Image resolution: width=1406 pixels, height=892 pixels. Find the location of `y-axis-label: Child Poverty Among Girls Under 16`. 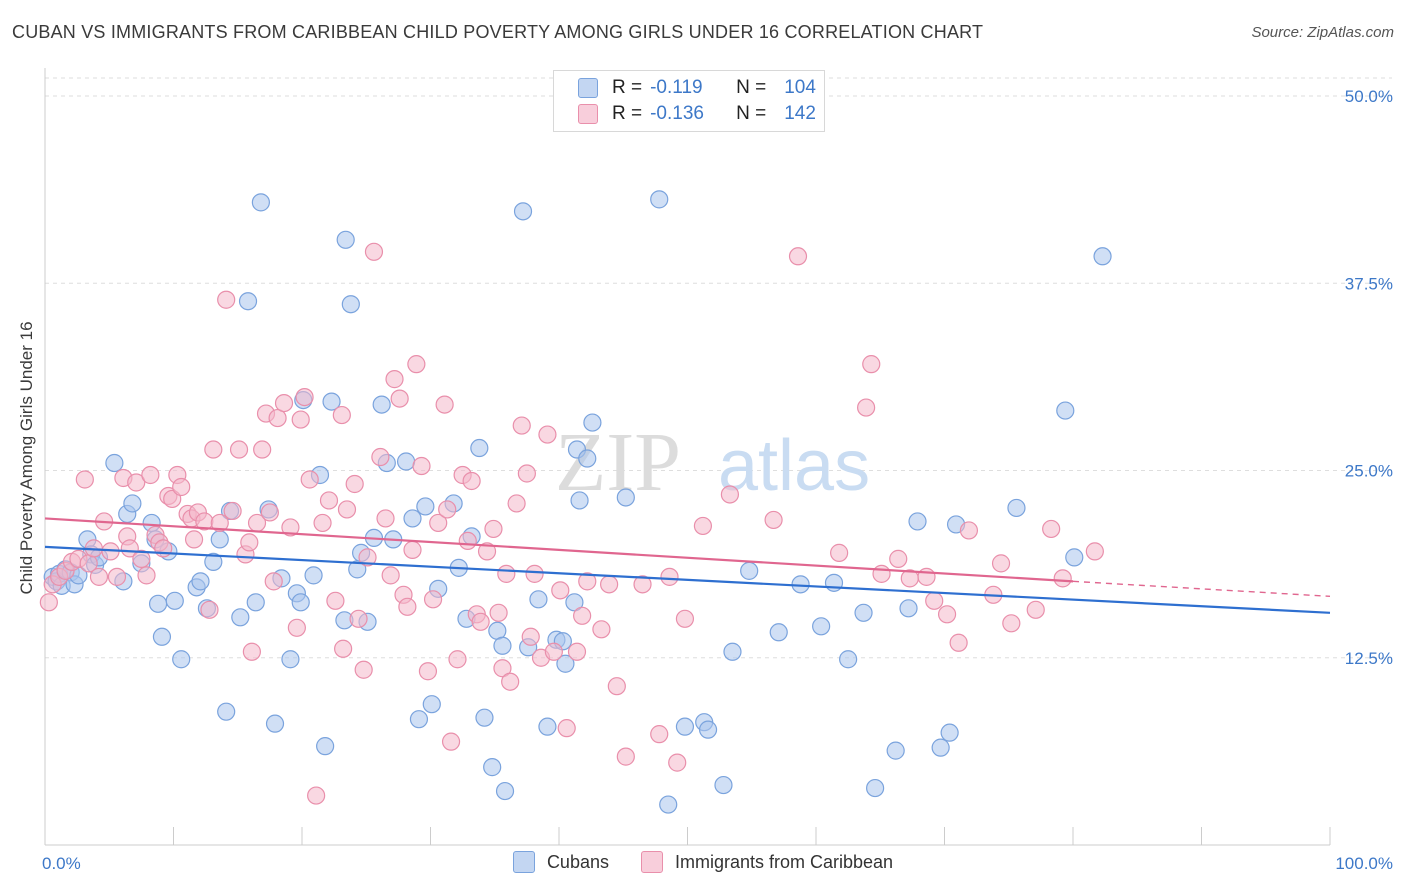

y-axis-label: Child Poverty Among Girls Under 16 is located at coordinates (26, 458).